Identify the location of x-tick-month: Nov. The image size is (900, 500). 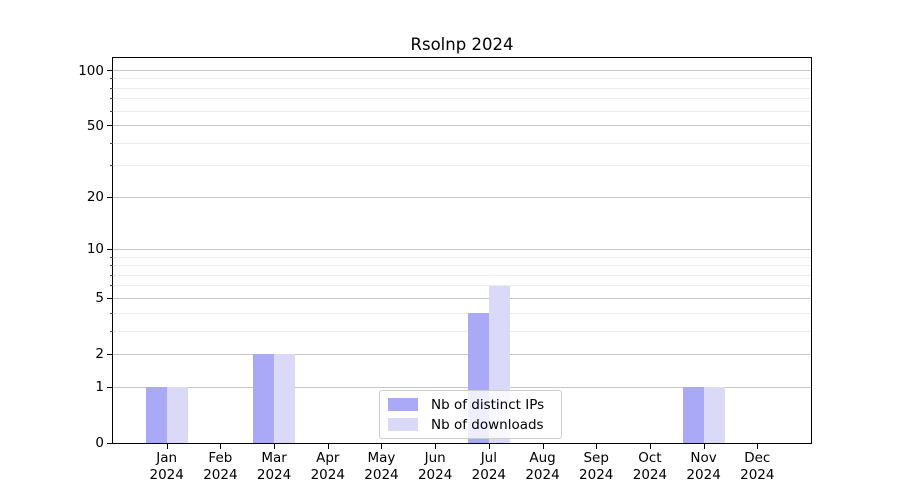
(703, 458).